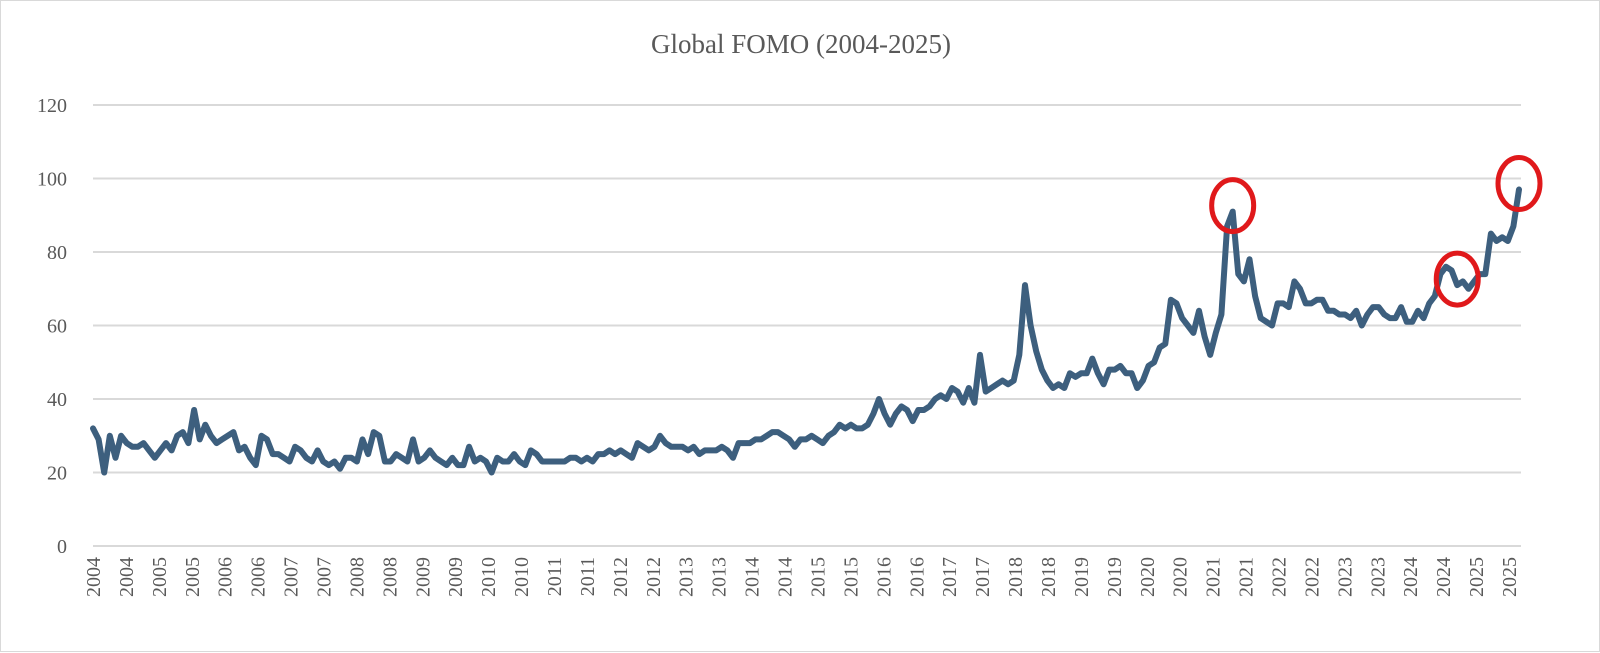 Image resolution: width=1600 pixels, height=653 pixels. What do you see at coordinates (62, 547) in the screenshot?
I see `y-tick-label: 0` at bounding box center [62, 547].